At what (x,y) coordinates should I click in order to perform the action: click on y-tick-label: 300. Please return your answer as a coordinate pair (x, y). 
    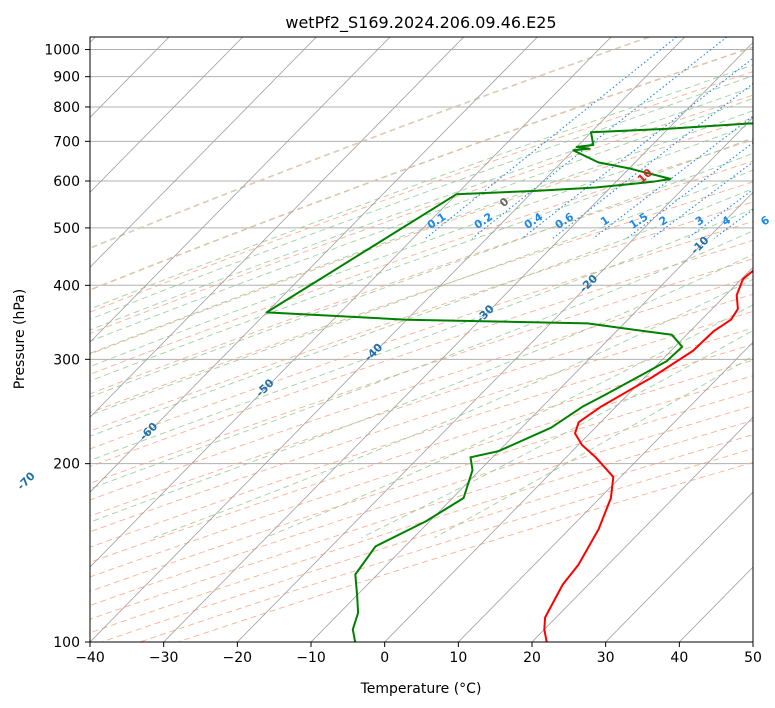
    Looking at the image, I should click on (66, 360).